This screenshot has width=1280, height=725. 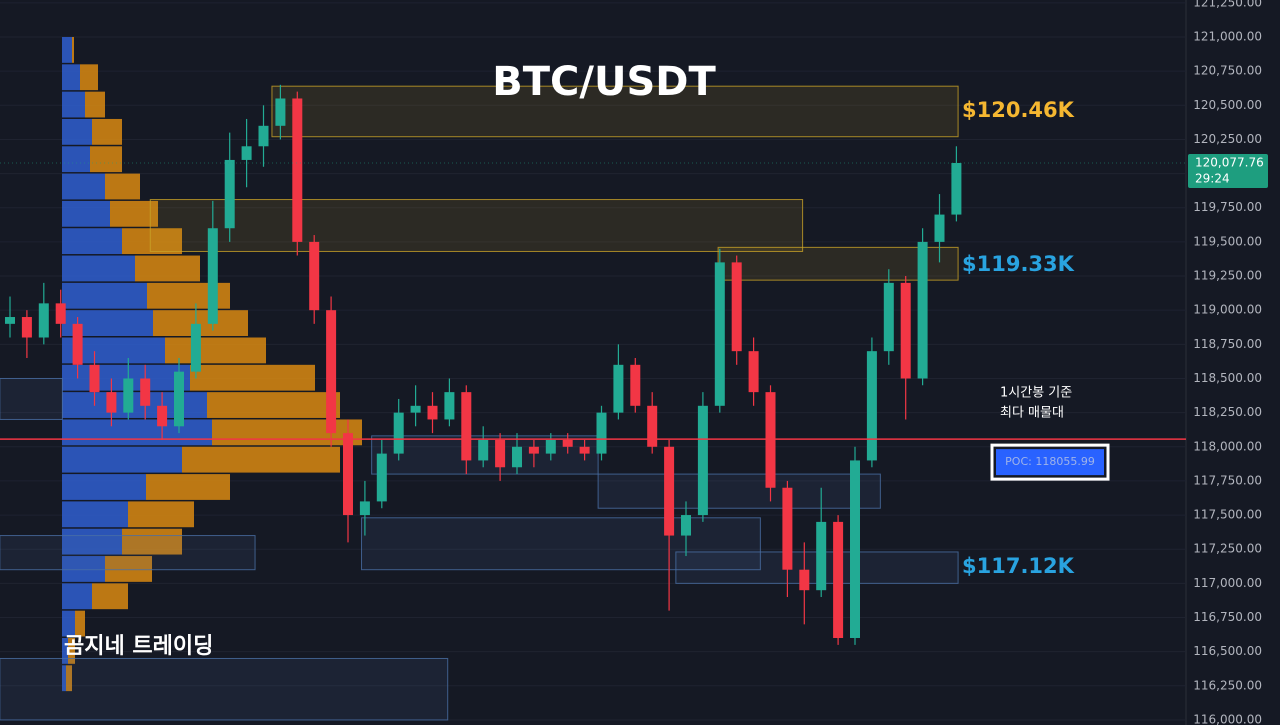 What do you see at coordinates (1227, 480) in the screenshot?
I see `y-tick-label: 117,750.00` at bounding box center [1227, 480].